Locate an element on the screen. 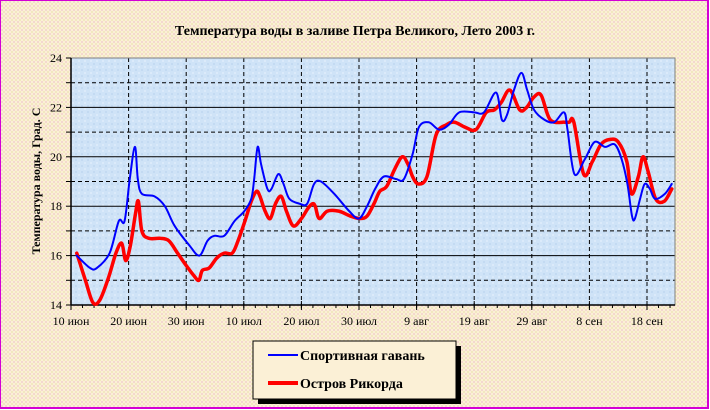 The width and height of the screenshot is (710, 410). x-tick-label: 10 июл is located at coordinates (244, 321).